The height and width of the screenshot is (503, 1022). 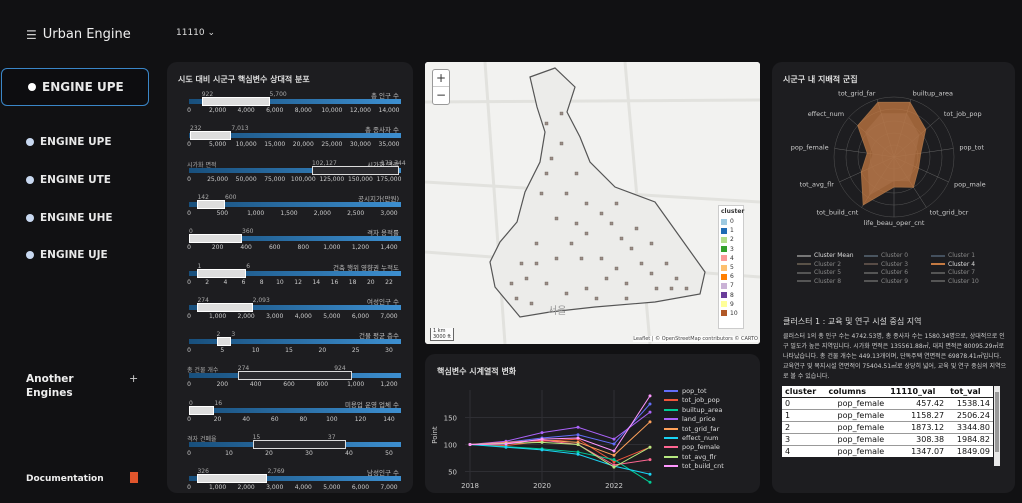 I want to click on zoom-out-button: −, so click(x=441, y=95).